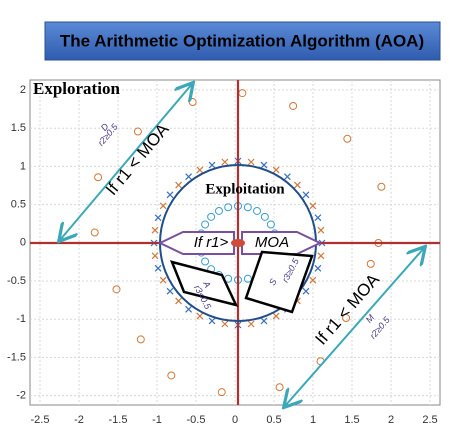 This screenshot has height=443, width=474. What do you see at coordinates (23, 243) in the screenshot?
I see `y-tick-label: 0` at bounding box center [23, 243].